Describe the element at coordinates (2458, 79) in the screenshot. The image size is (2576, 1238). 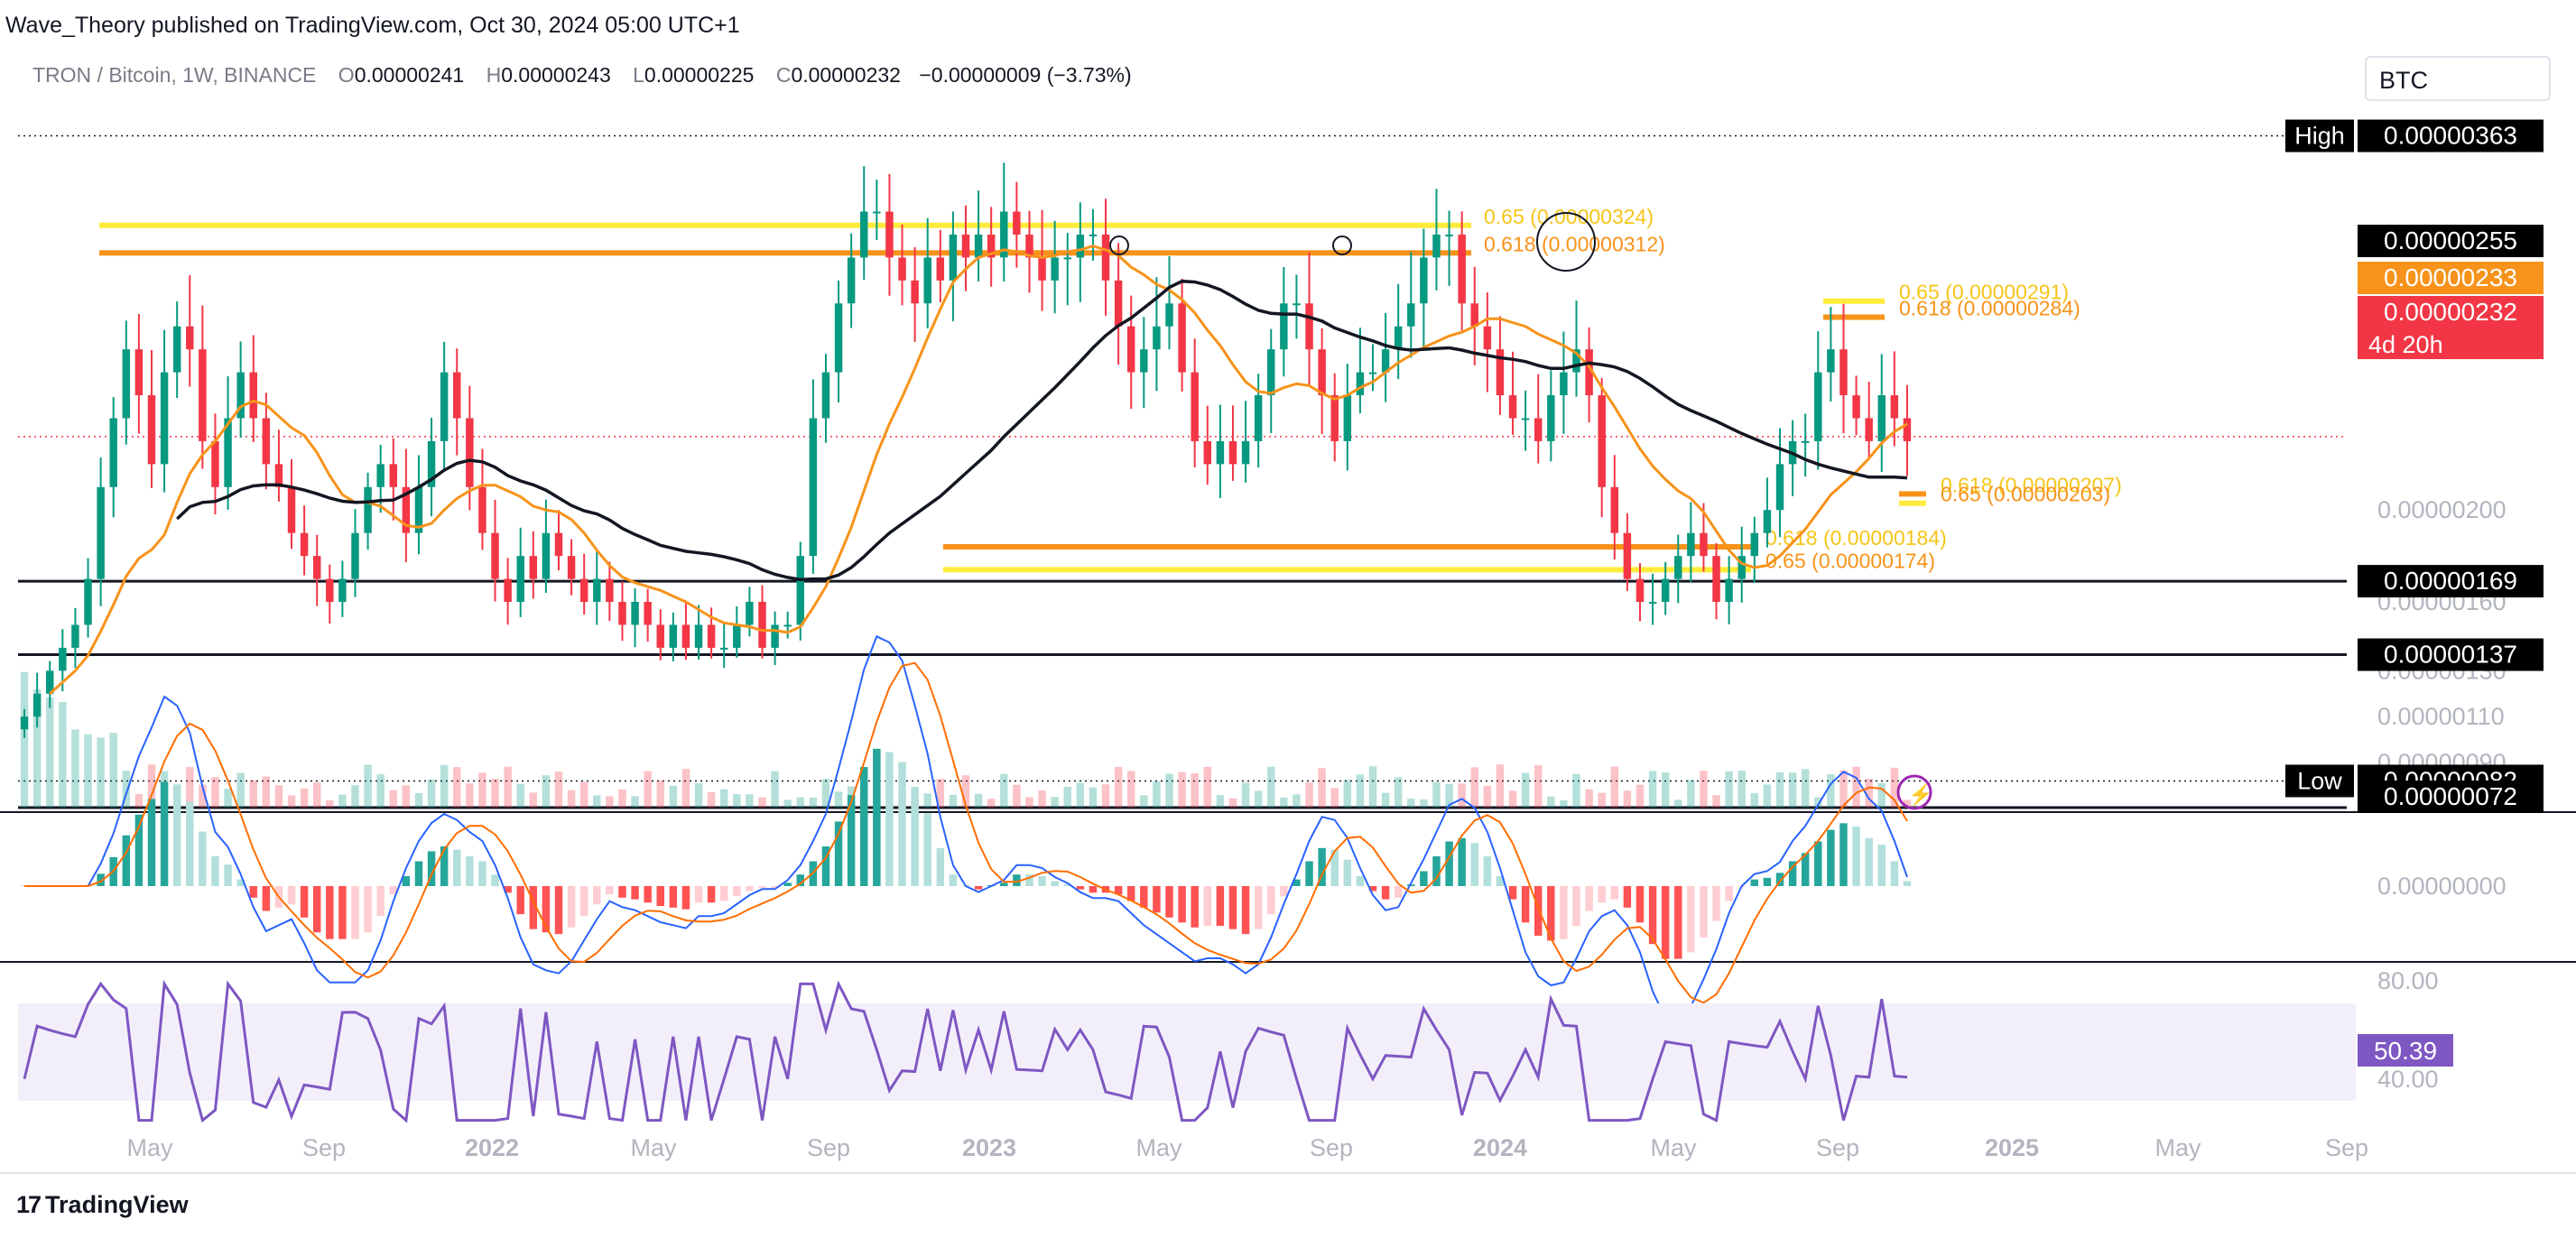
I see `currency-button: BTC` at that location.